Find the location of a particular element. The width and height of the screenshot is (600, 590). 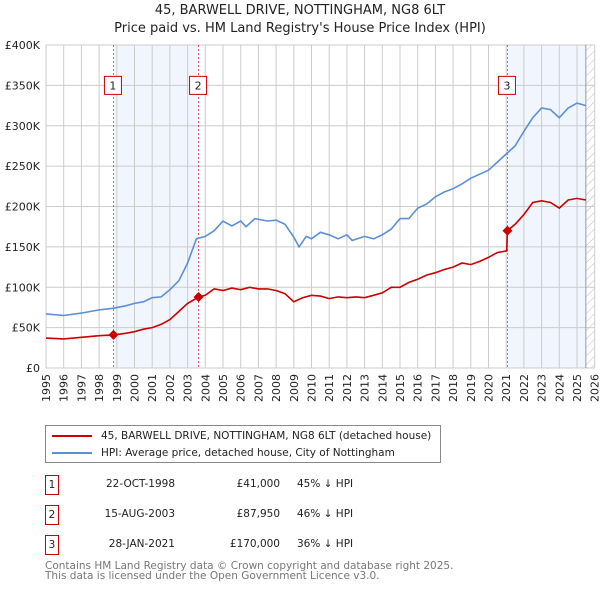

x-tick-label: 2023 is located at coordinates (542, 388).